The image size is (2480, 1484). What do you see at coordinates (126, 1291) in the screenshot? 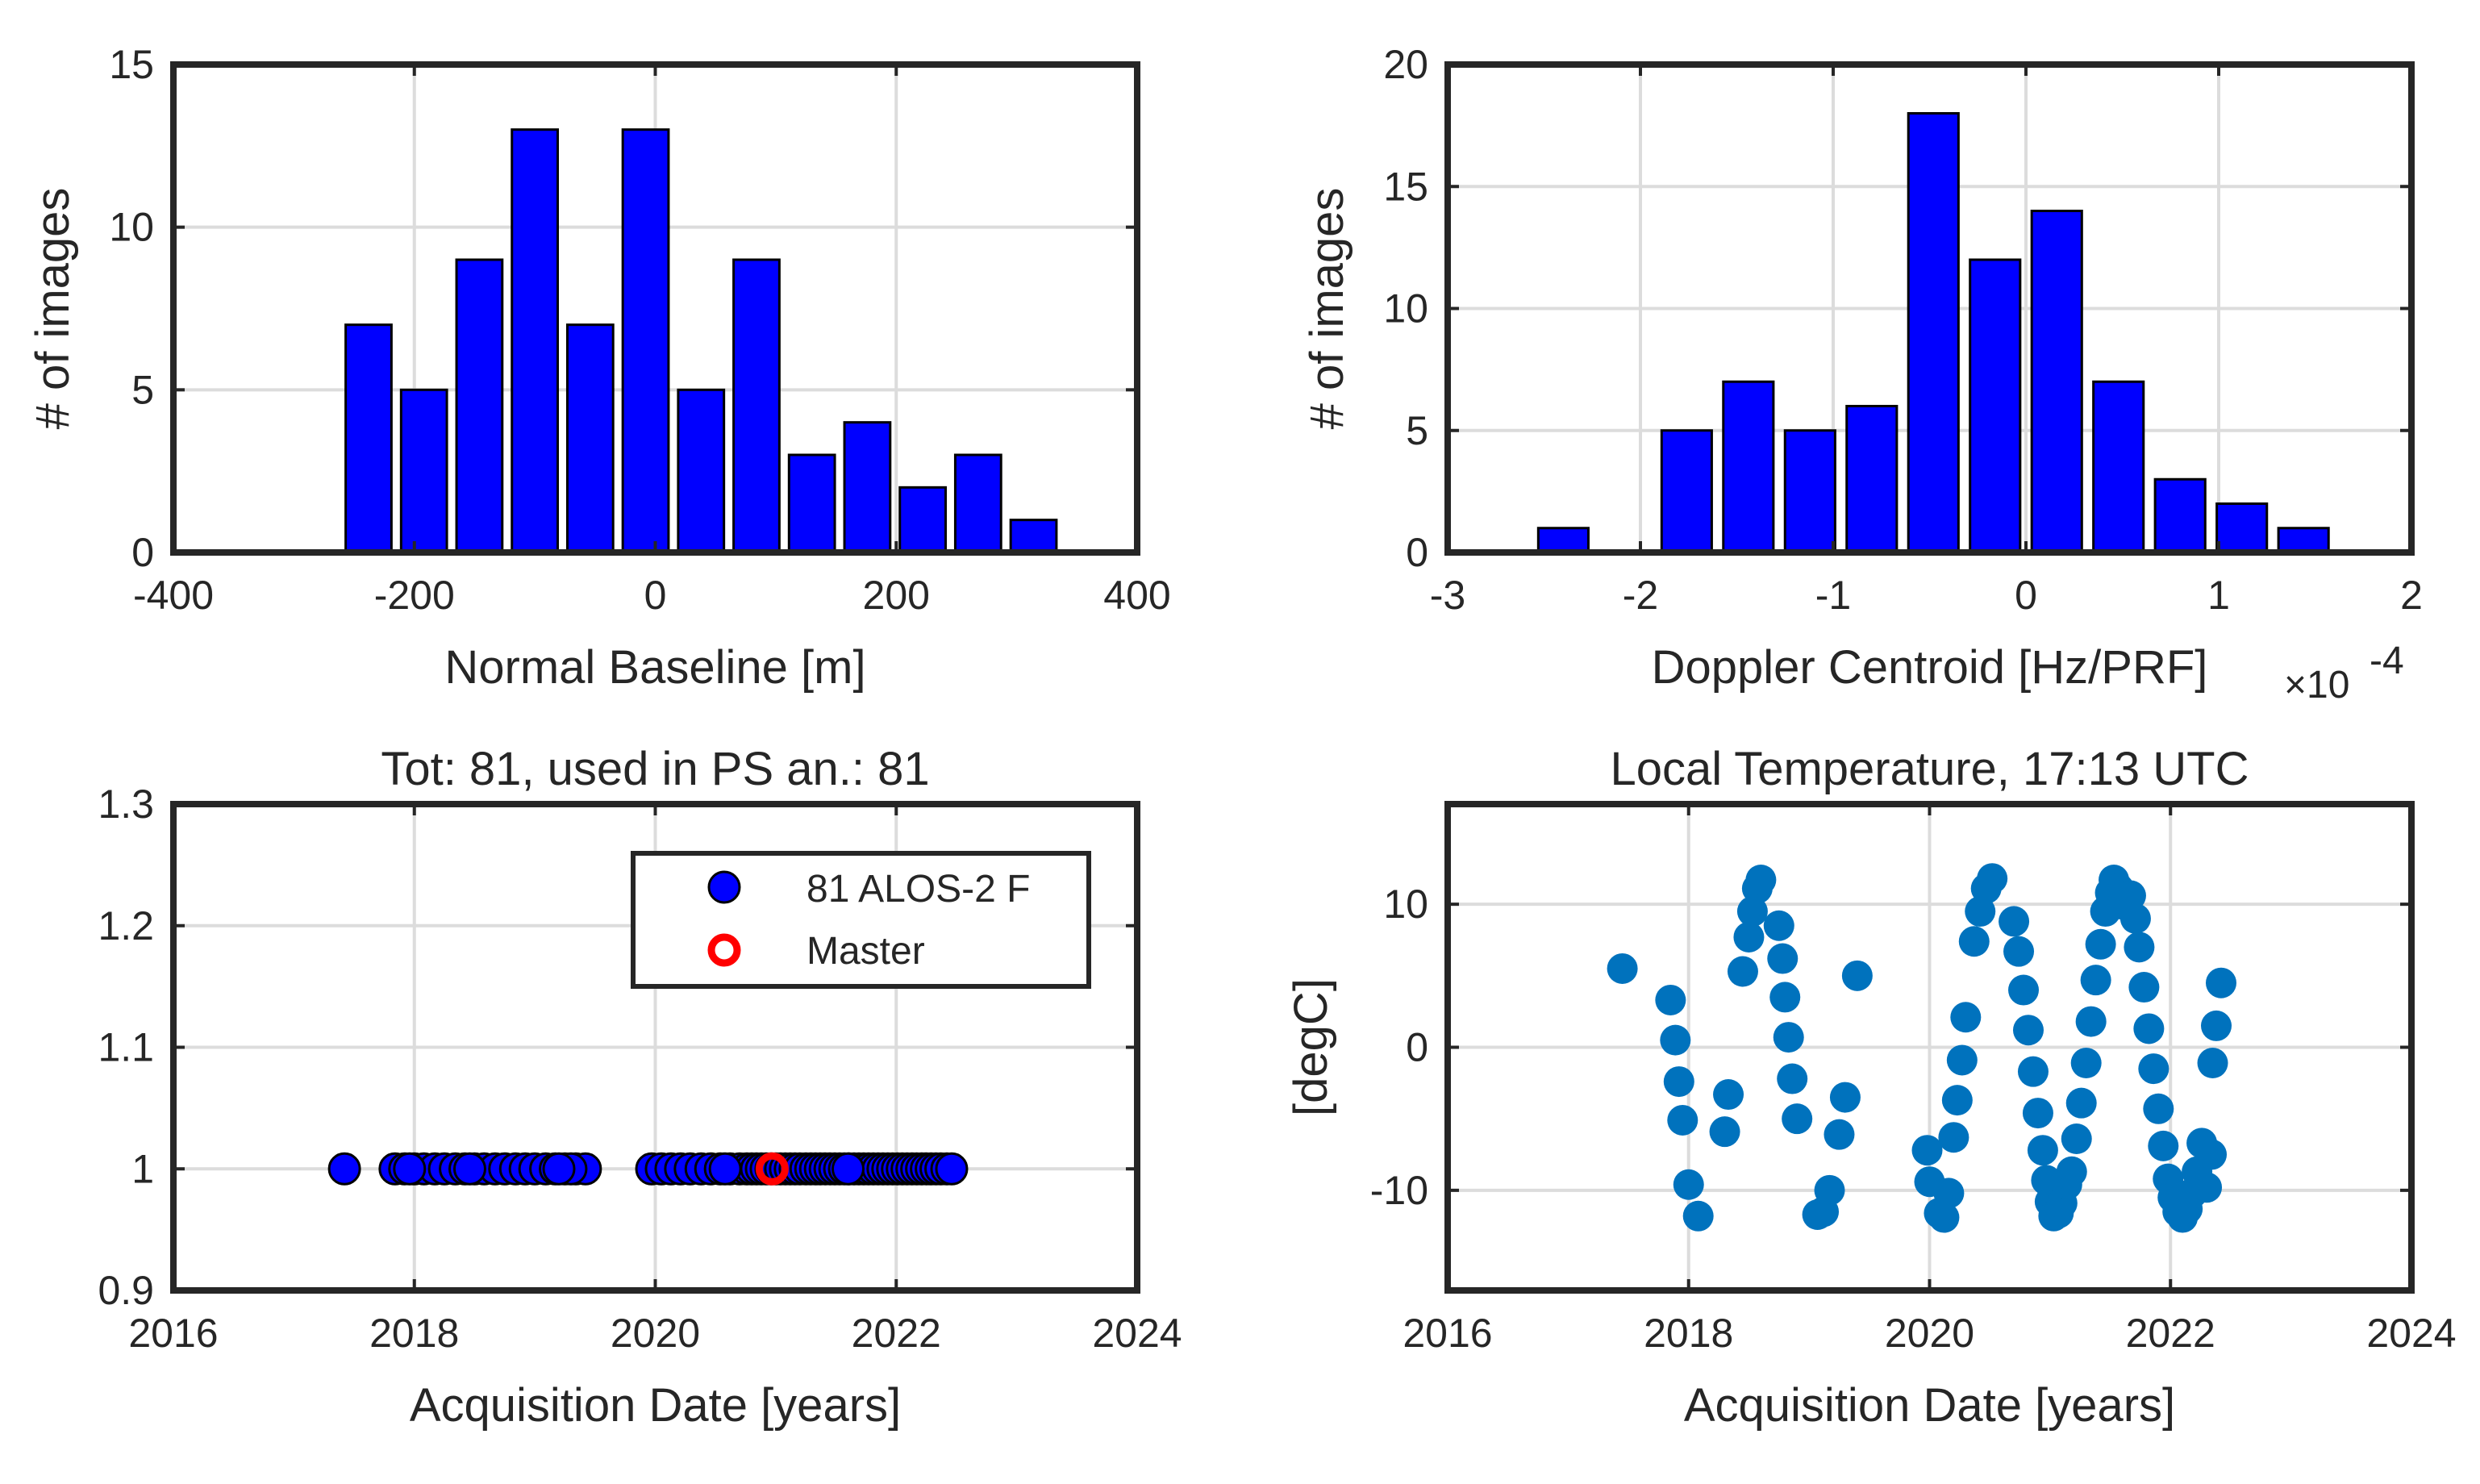
I see `y-tick-label: 0.9` at bounding box center [126, 1291].